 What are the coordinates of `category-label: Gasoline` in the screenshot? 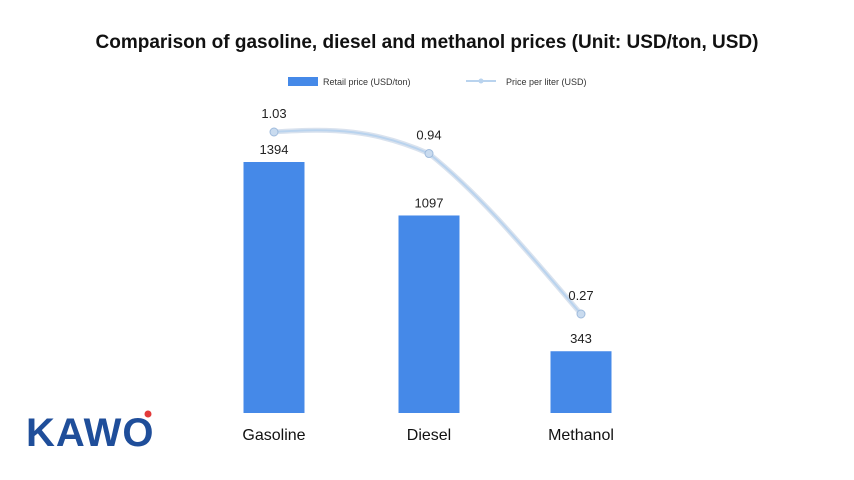 It's located at (273, 435).